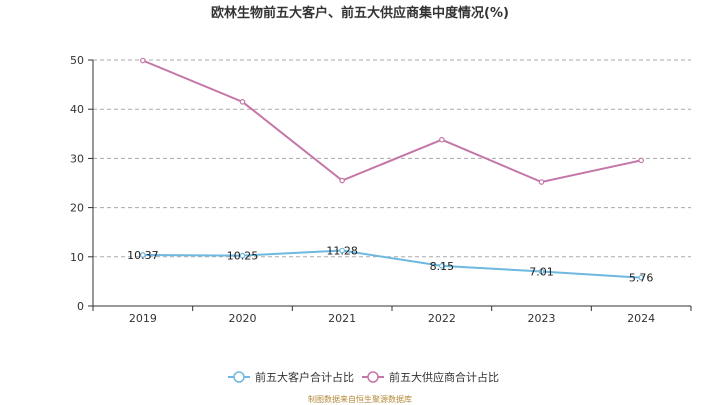 This screenshot has height=405, width=720. I want to click on x-tick-label-2022: 2022, so click(442, 318).